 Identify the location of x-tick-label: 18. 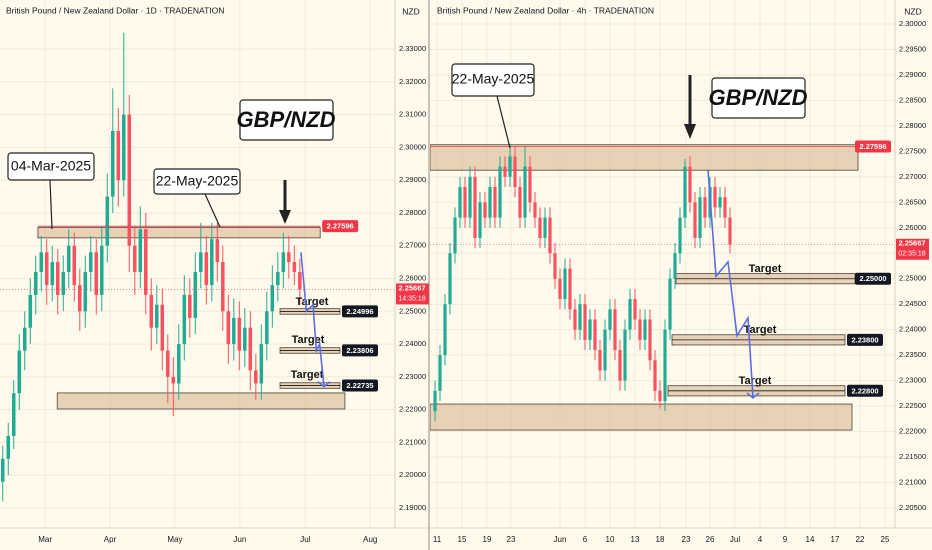
(660, 539).